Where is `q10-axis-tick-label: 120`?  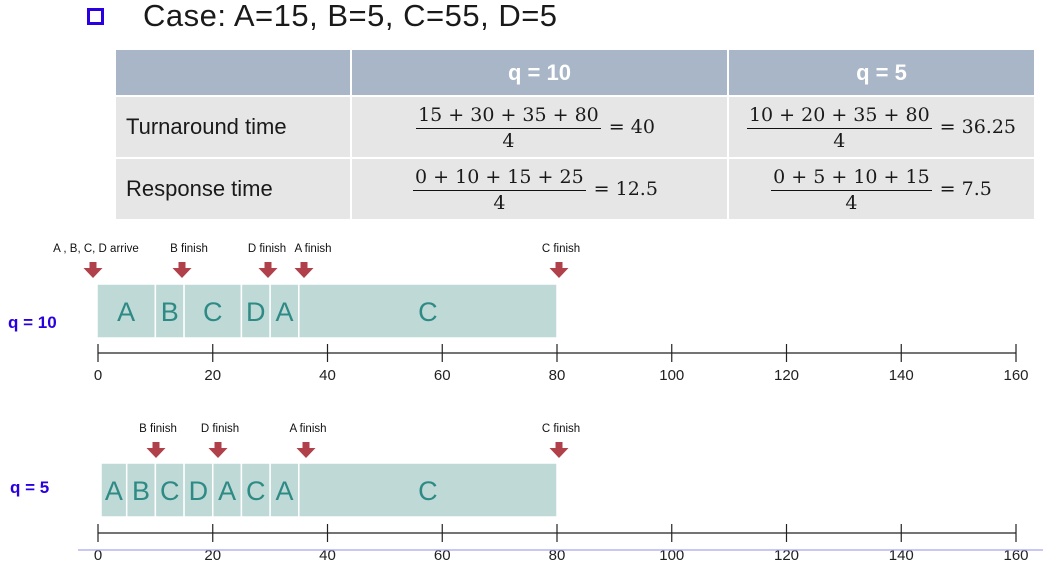 q10-axis-tick-label: 120 is located at coordinates (786, 375).